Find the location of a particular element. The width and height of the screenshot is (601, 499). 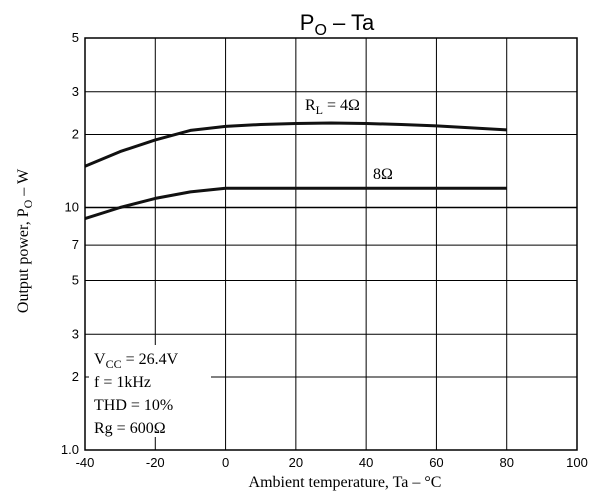

x-tick-label: -40 is located at coordinates (85, 462).